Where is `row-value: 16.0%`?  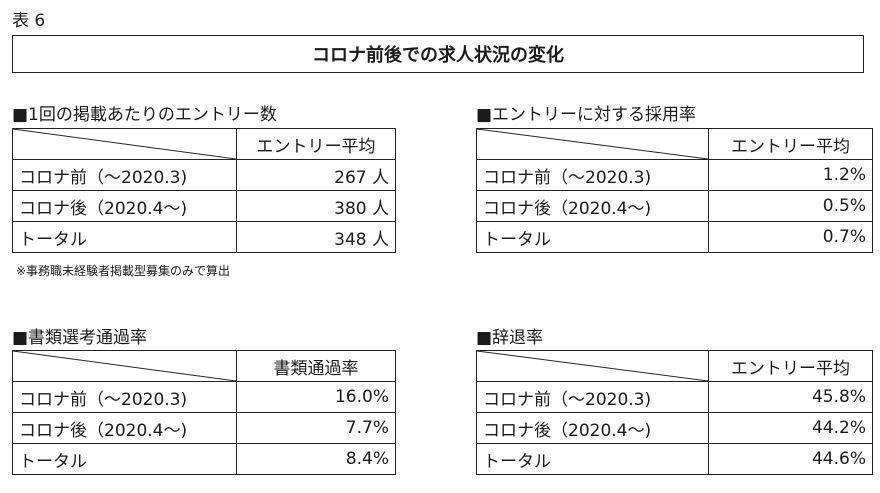 row-value: 16.0% is located at coordinates (316, 397).